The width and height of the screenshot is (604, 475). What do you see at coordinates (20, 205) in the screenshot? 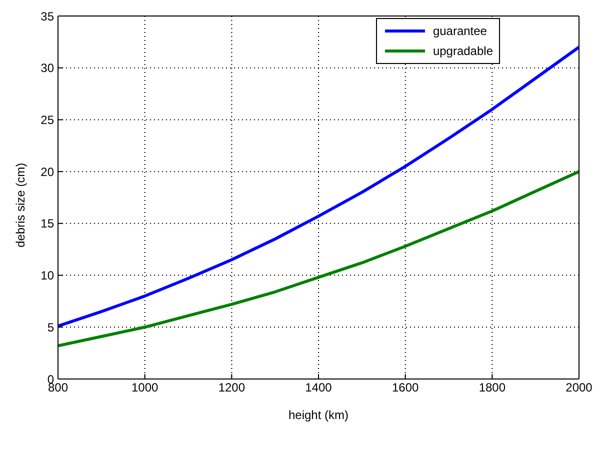
I see `y-axis-title: debris size (cm)` at bounding box center [20, 205].